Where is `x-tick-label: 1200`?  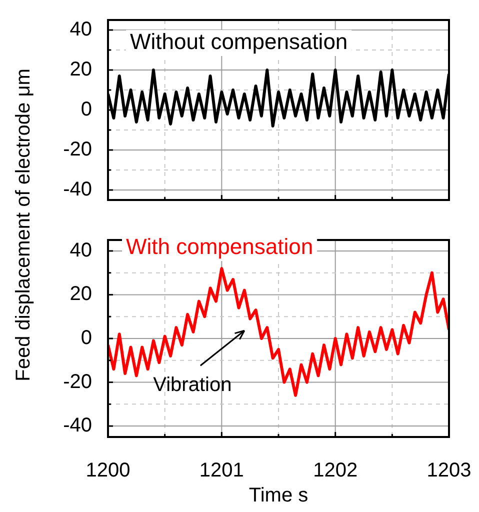 x-tick-label: 1200 is located at coordinates (108, 471).